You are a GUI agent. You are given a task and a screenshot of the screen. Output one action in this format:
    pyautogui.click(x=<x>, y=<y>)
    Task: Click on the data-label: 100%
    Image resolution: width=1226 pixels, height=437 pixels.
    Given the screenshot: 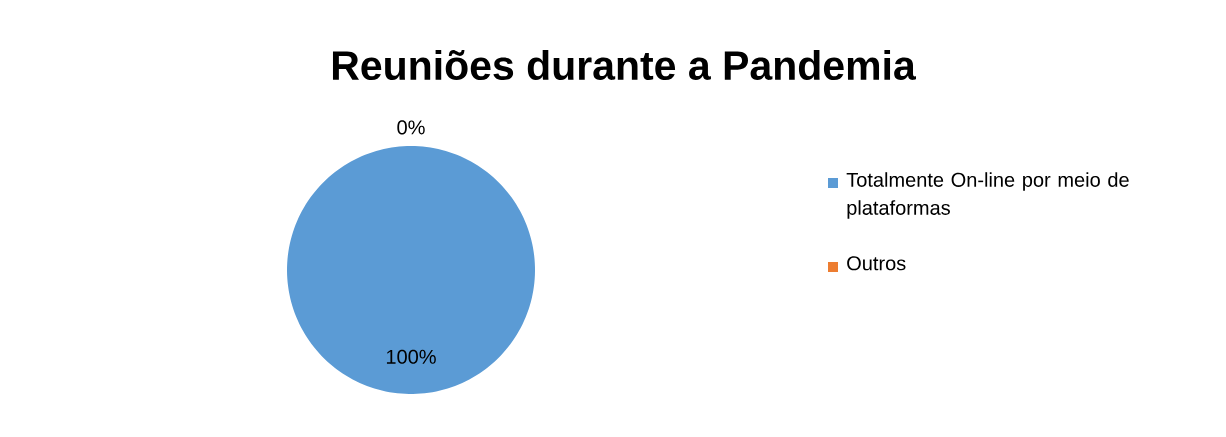 What is the action you would take?
    pyautogui.click(x=411, y=356)
    